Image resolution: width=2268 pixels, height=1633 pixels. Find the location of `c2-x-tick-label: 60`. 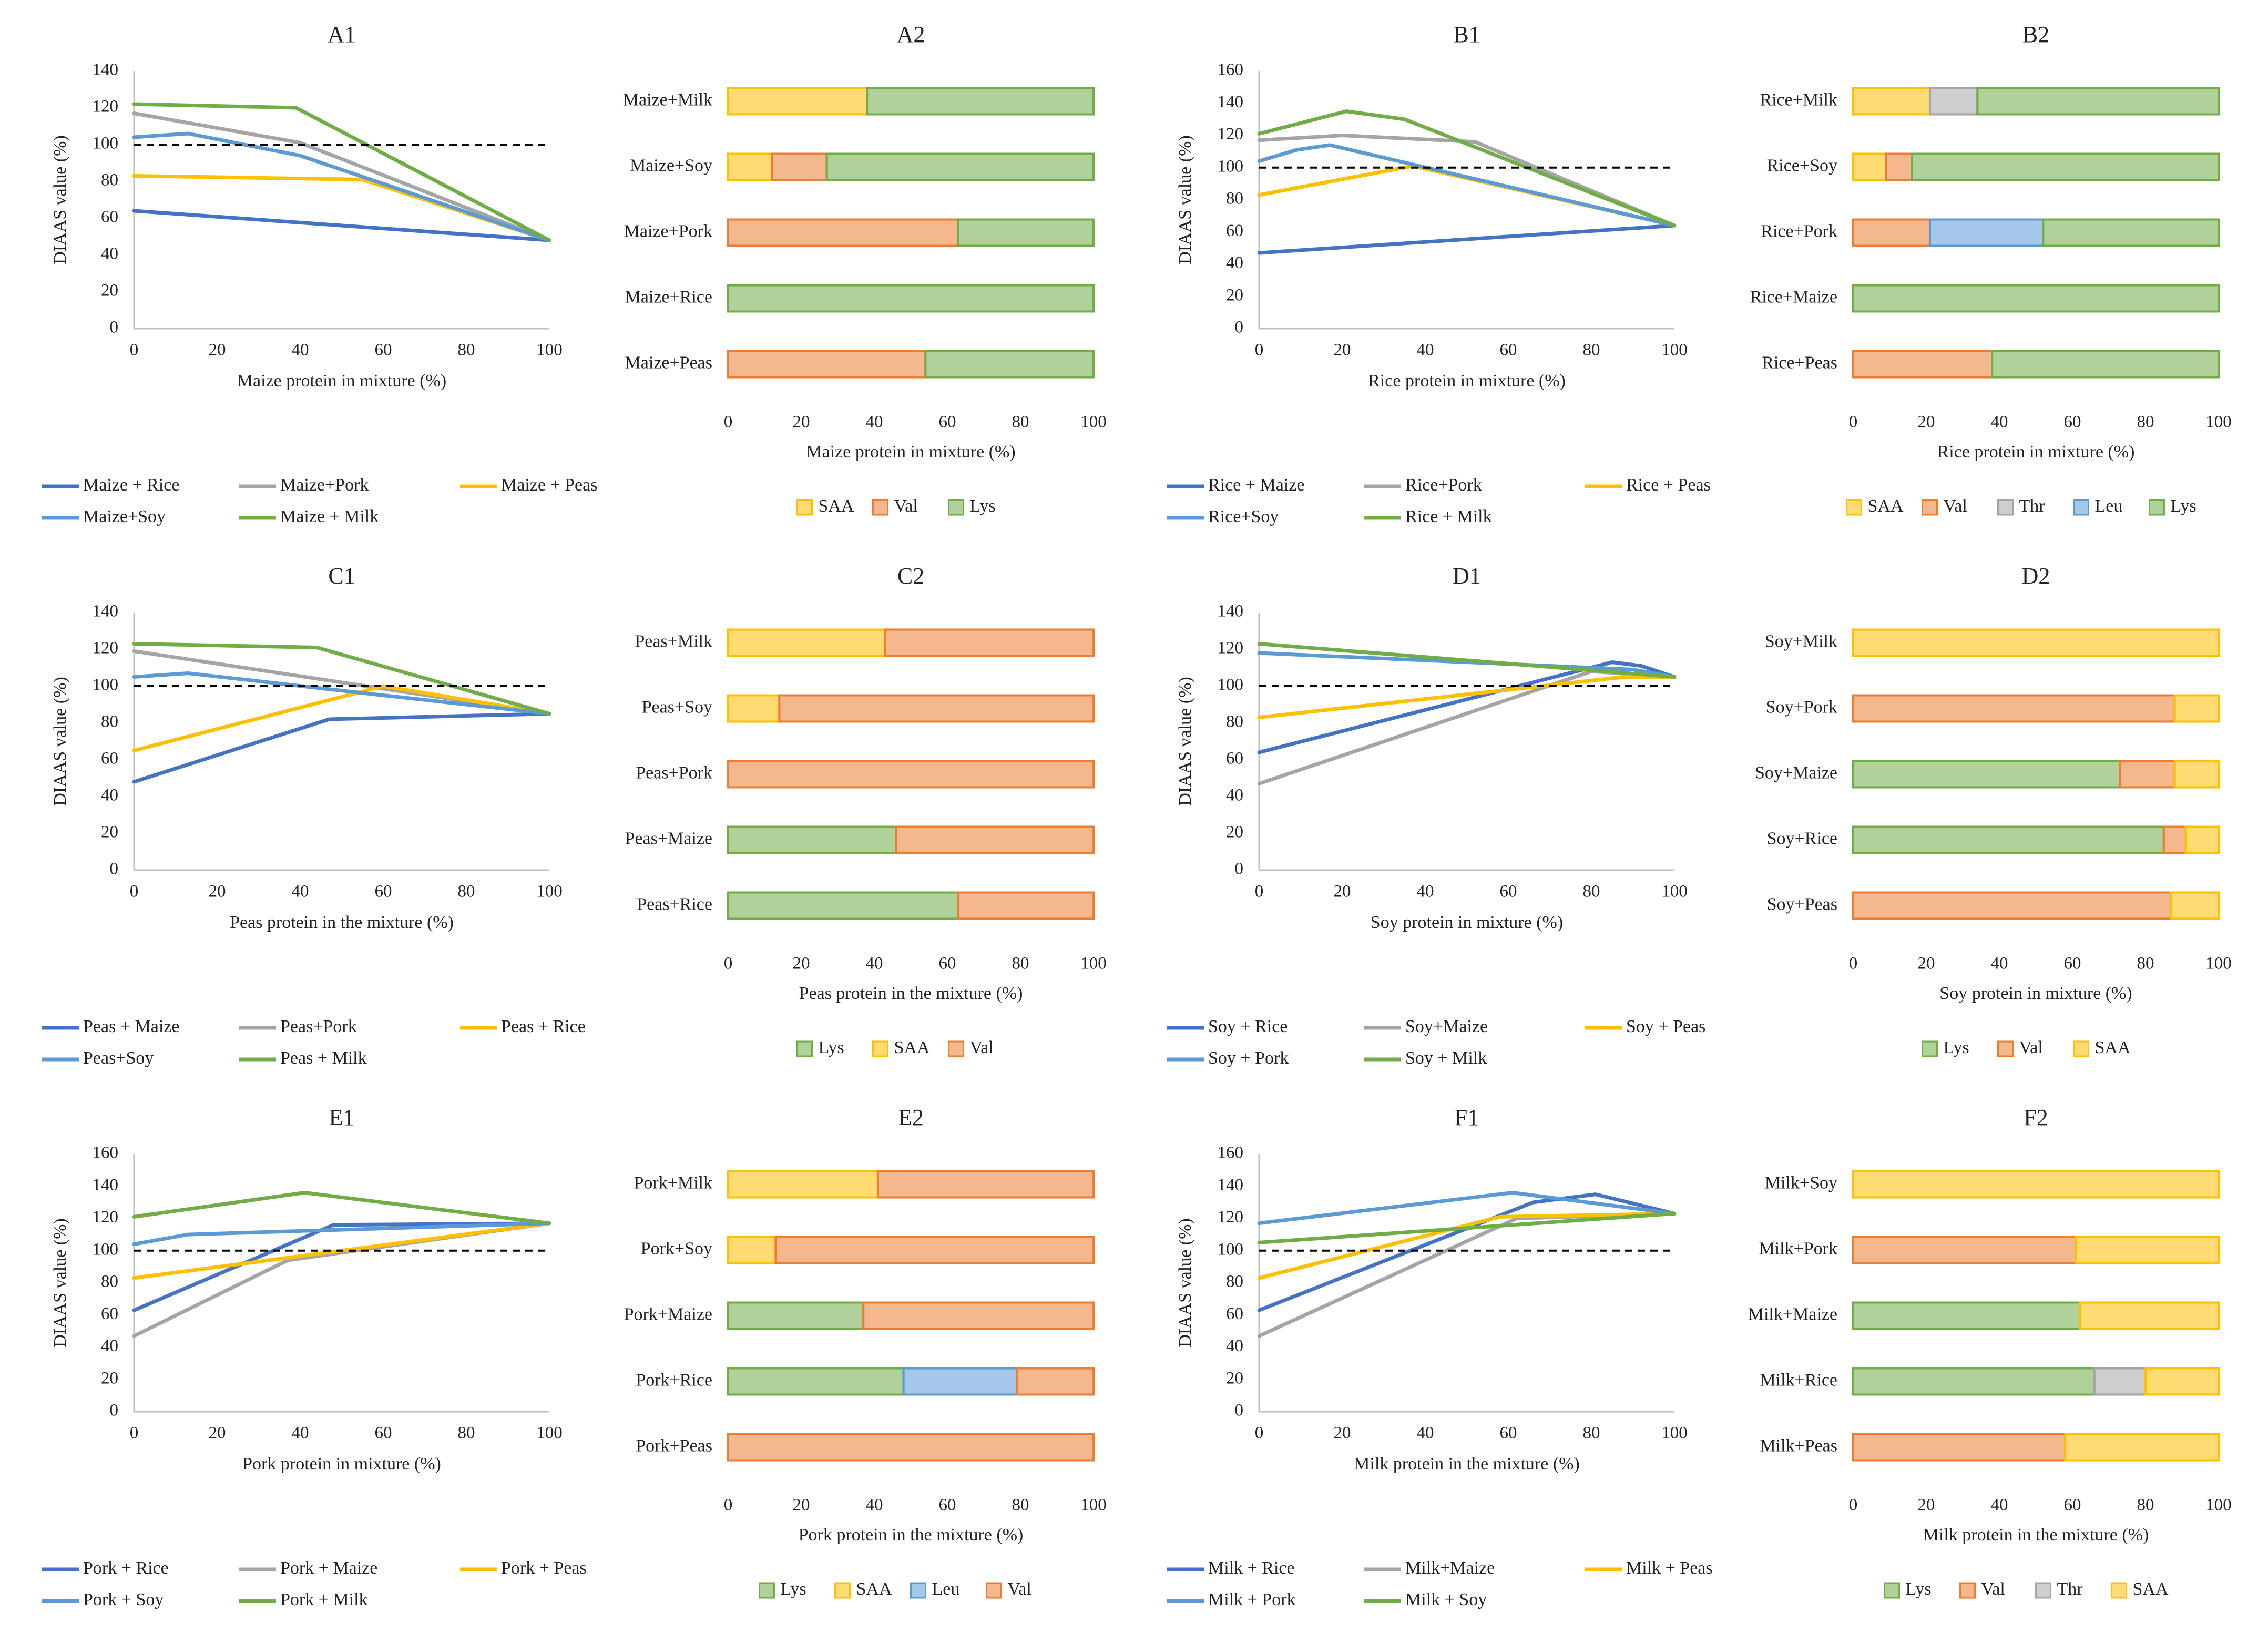

c2-x-tick-label: 60 is located at coordinates (947, 964).